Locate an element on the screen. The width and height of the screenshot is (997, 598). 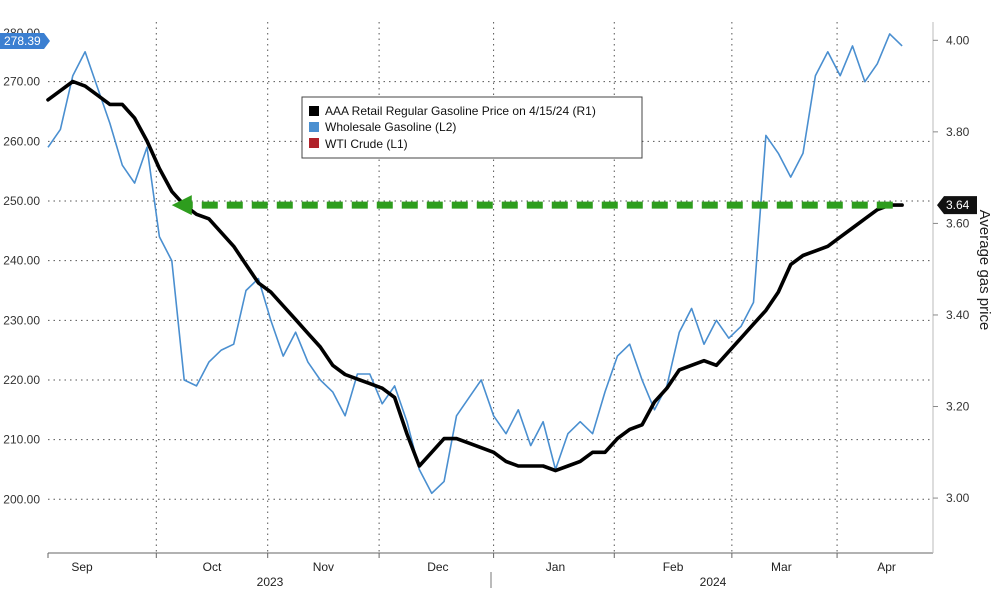
right-axis-label: Average gas price is located at coordinates (984, 270).